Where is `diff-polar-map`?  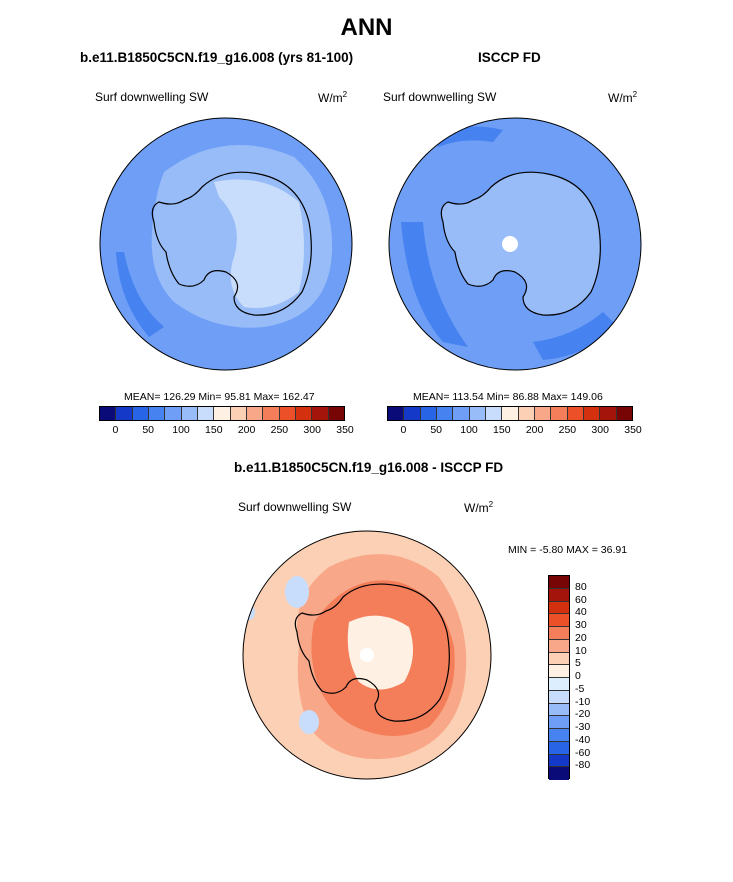
diff-polar-map is located at coordinates (367, 655).